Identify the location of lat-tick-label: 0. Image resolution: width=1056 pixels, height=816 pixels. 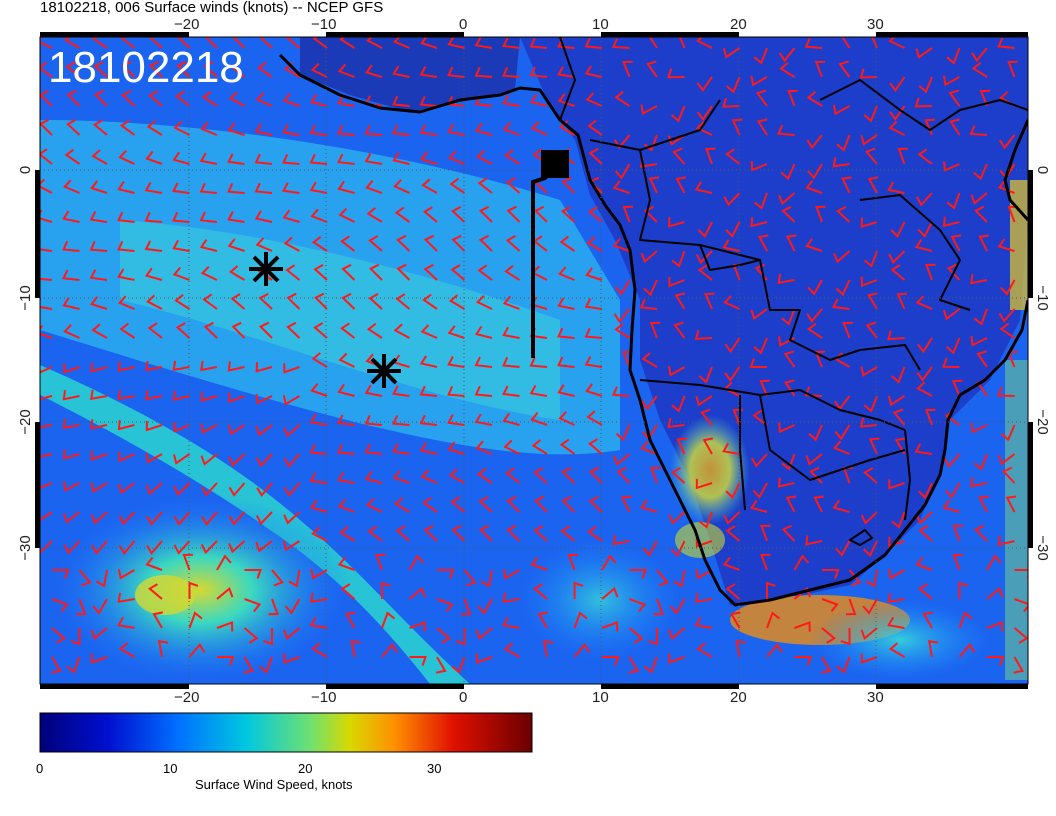
(25, 170).